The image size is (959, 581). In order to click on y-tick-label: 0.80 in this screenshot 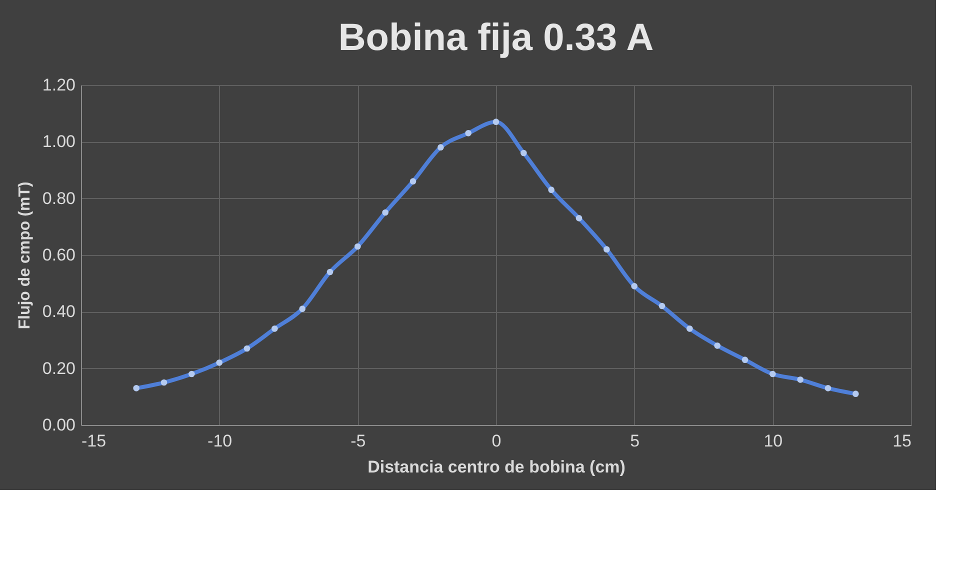, I will do `click(59, 198)`.